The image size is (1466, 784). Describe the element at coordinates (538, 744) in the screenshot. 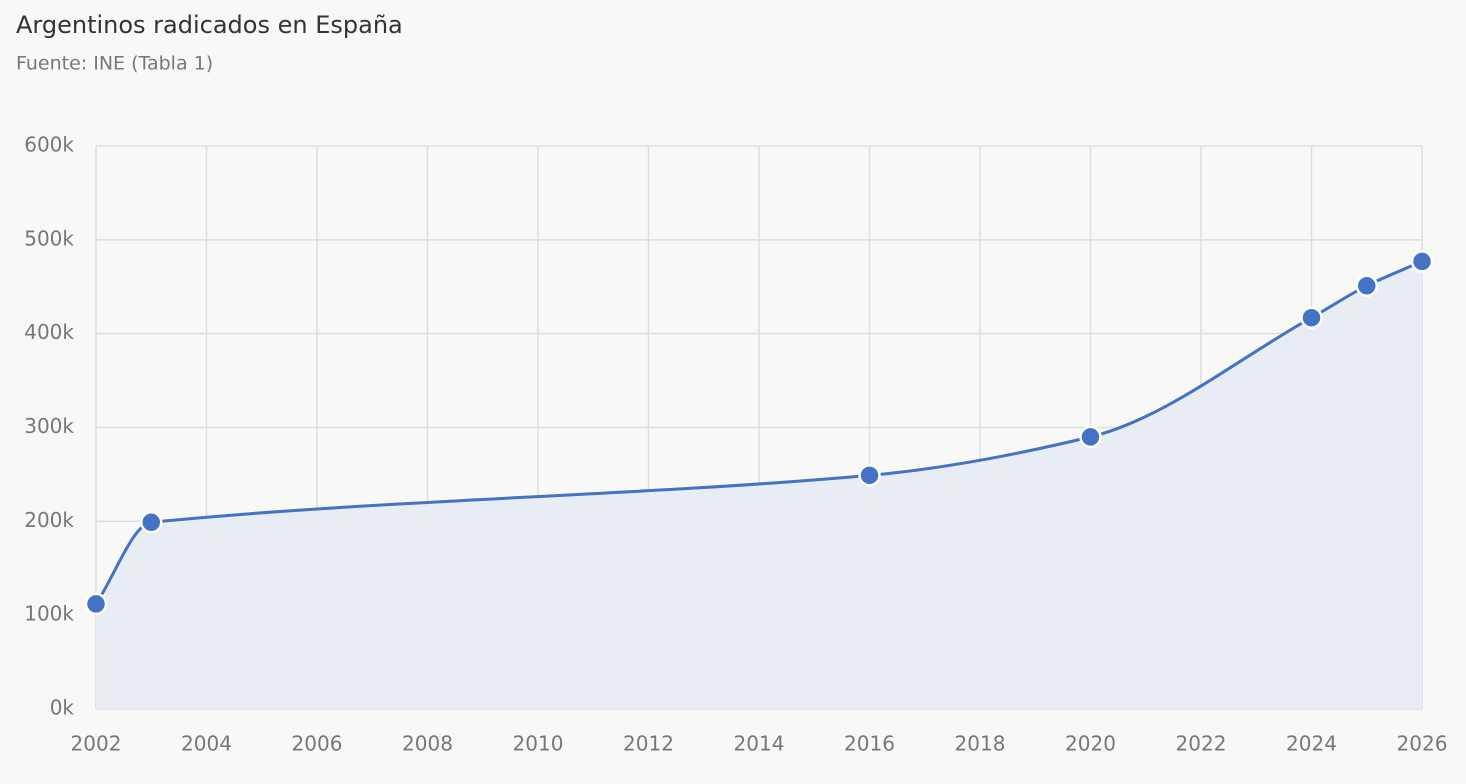

I see `x-tick-label: 2010` at that location.